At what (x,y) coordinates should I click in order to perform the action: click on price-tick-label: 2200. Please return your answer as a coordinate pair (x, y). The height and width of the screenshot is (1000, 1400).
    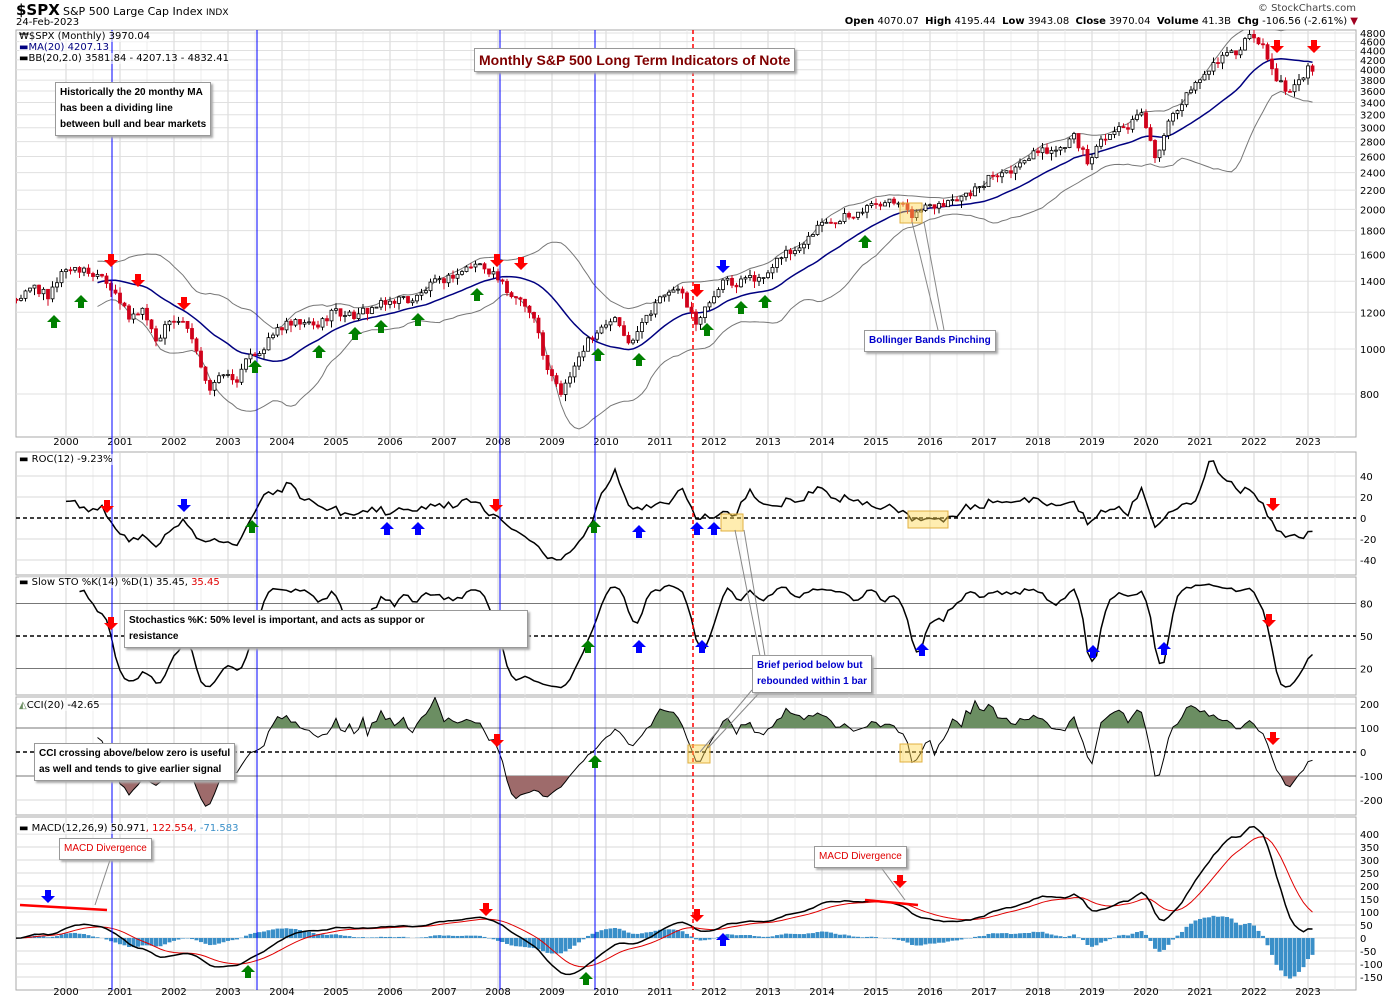
    Looking at the image, I should click on (1372, 191).